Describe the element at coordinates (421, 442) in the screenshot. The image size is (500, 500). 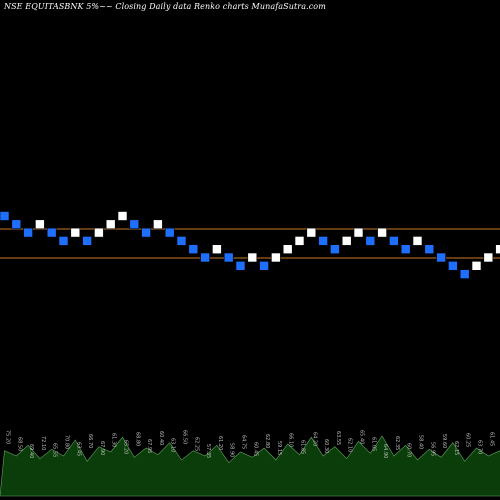
I see `price-label: 58.40` at that location.